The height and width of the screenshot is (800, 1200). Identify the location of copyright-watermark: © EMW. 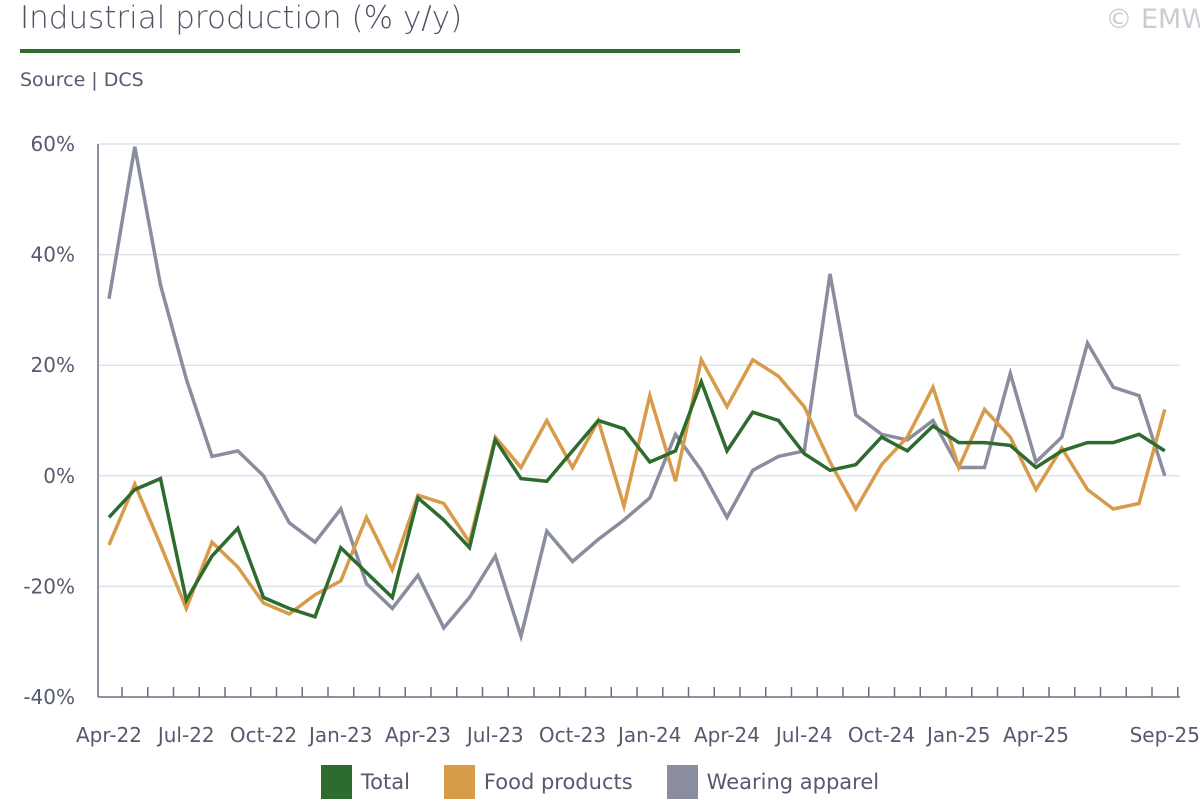
(1152, 19).